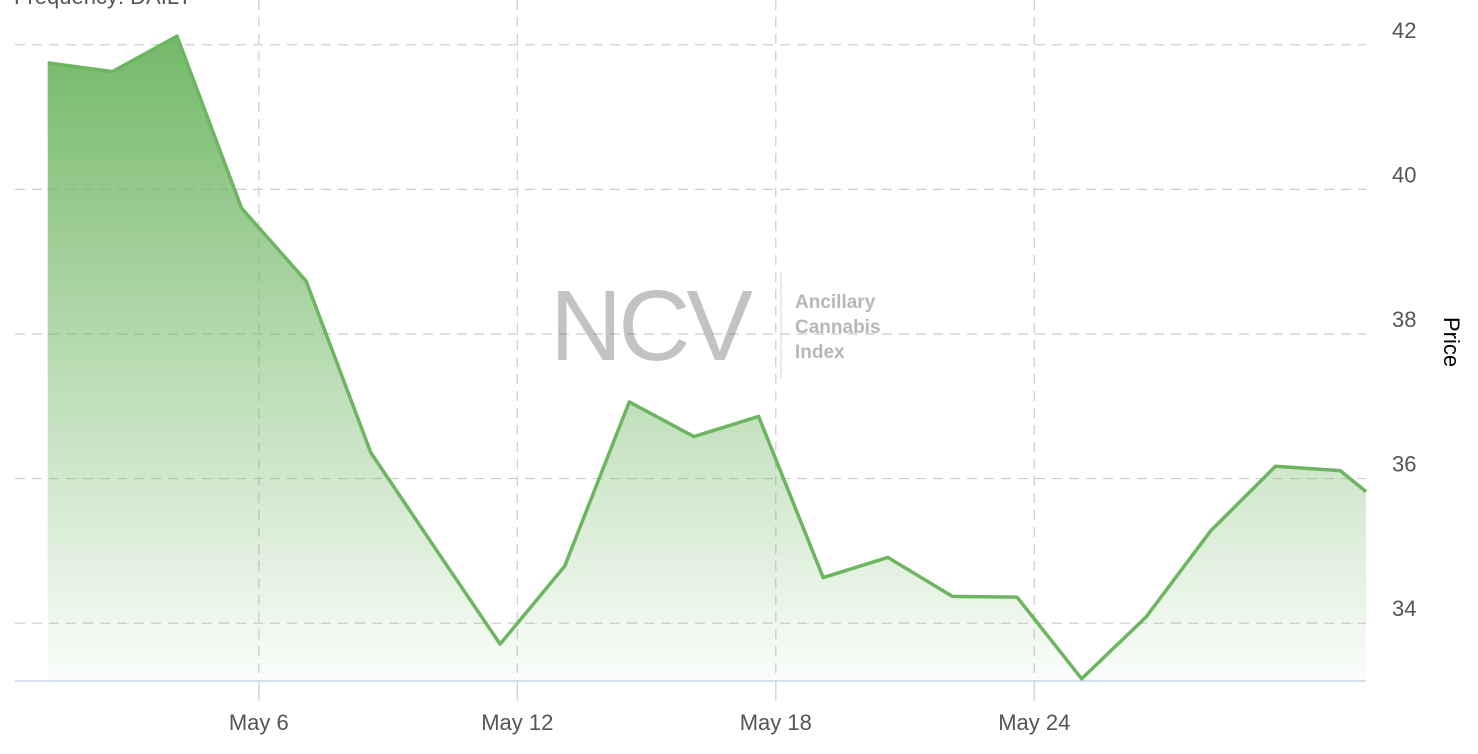 This screenshot has width=1478, height=754. What do you see at coordinates (517, 722) in the screenshot?
I see `x-tick-label: May 12` at bounding box center [517, 722].